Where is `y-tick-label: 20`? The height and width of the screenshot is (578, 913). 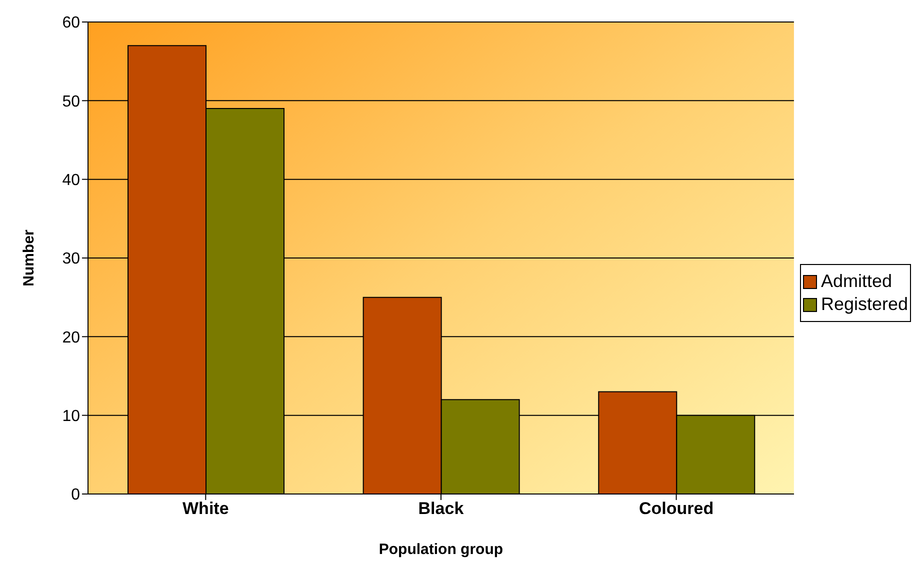
y-tick-label: 20 is located at coordinates (71, 337).